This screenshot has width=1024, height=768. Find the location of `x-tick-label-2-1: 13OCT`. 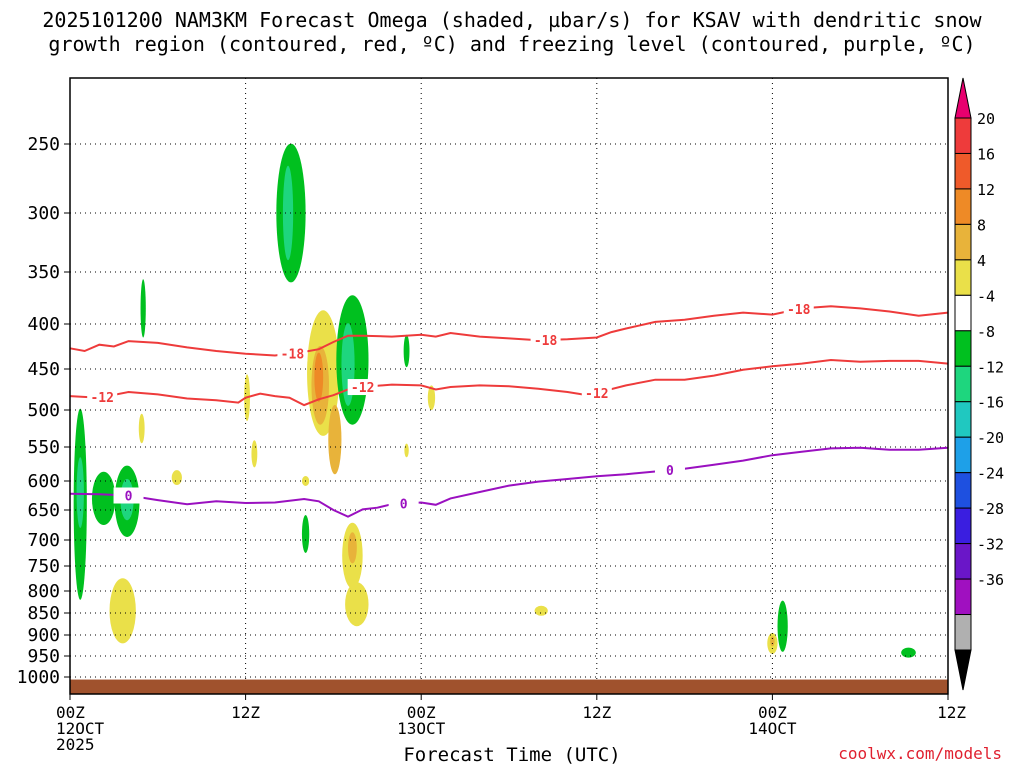

x-tick-label-2-1: 13OCT is located at coordinates (421, 728).